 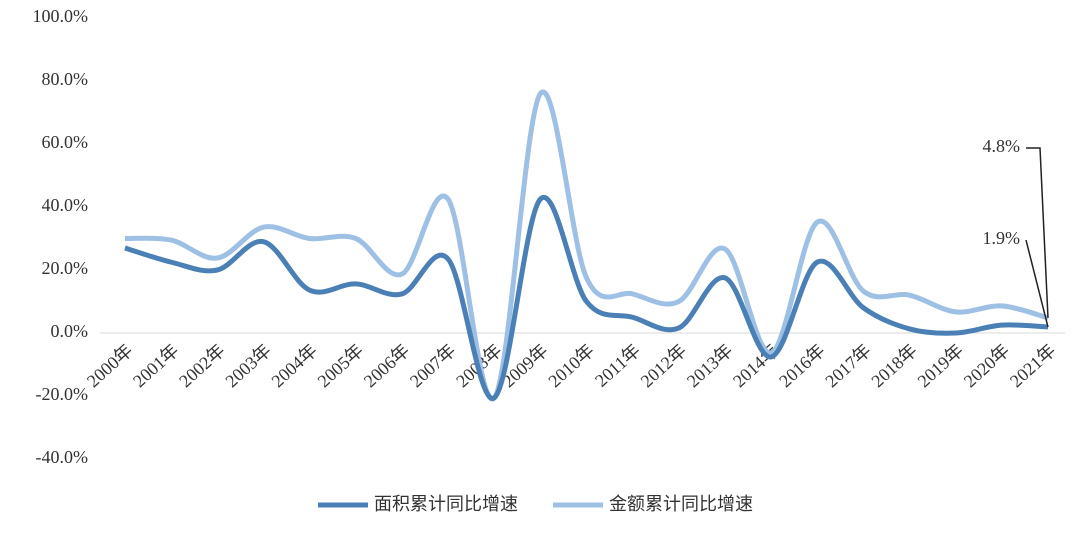 What do you see at coordinates (941, 365) in the screenshot?
I see `x-tick-label: 2019年` at bounding box center [941, 365].